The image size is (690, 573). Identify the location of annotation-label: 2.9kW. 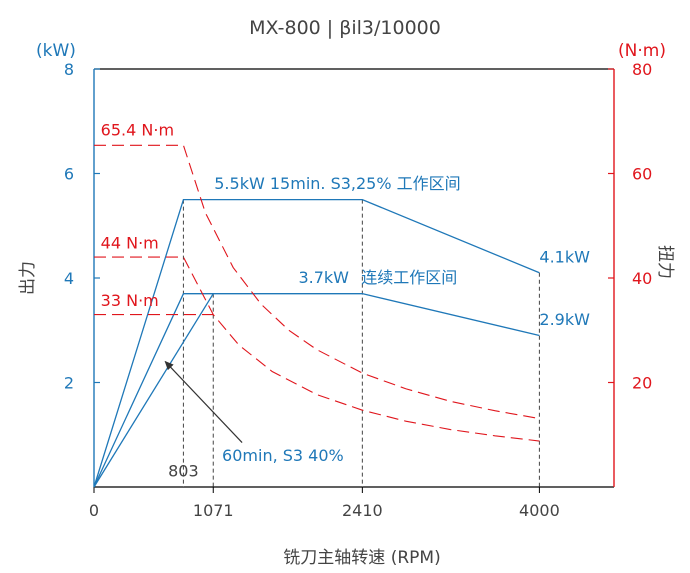
(564, 319).